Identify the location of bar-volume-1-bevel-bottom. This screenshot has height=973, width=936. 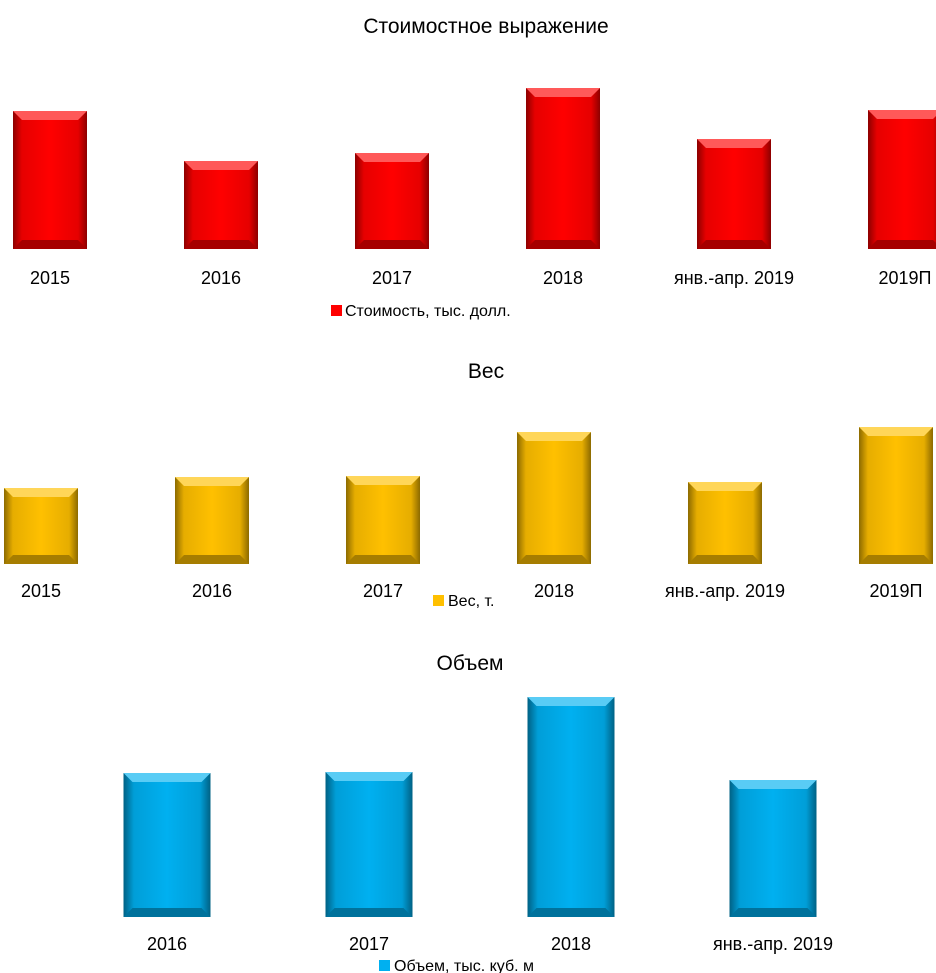
(167, 912).